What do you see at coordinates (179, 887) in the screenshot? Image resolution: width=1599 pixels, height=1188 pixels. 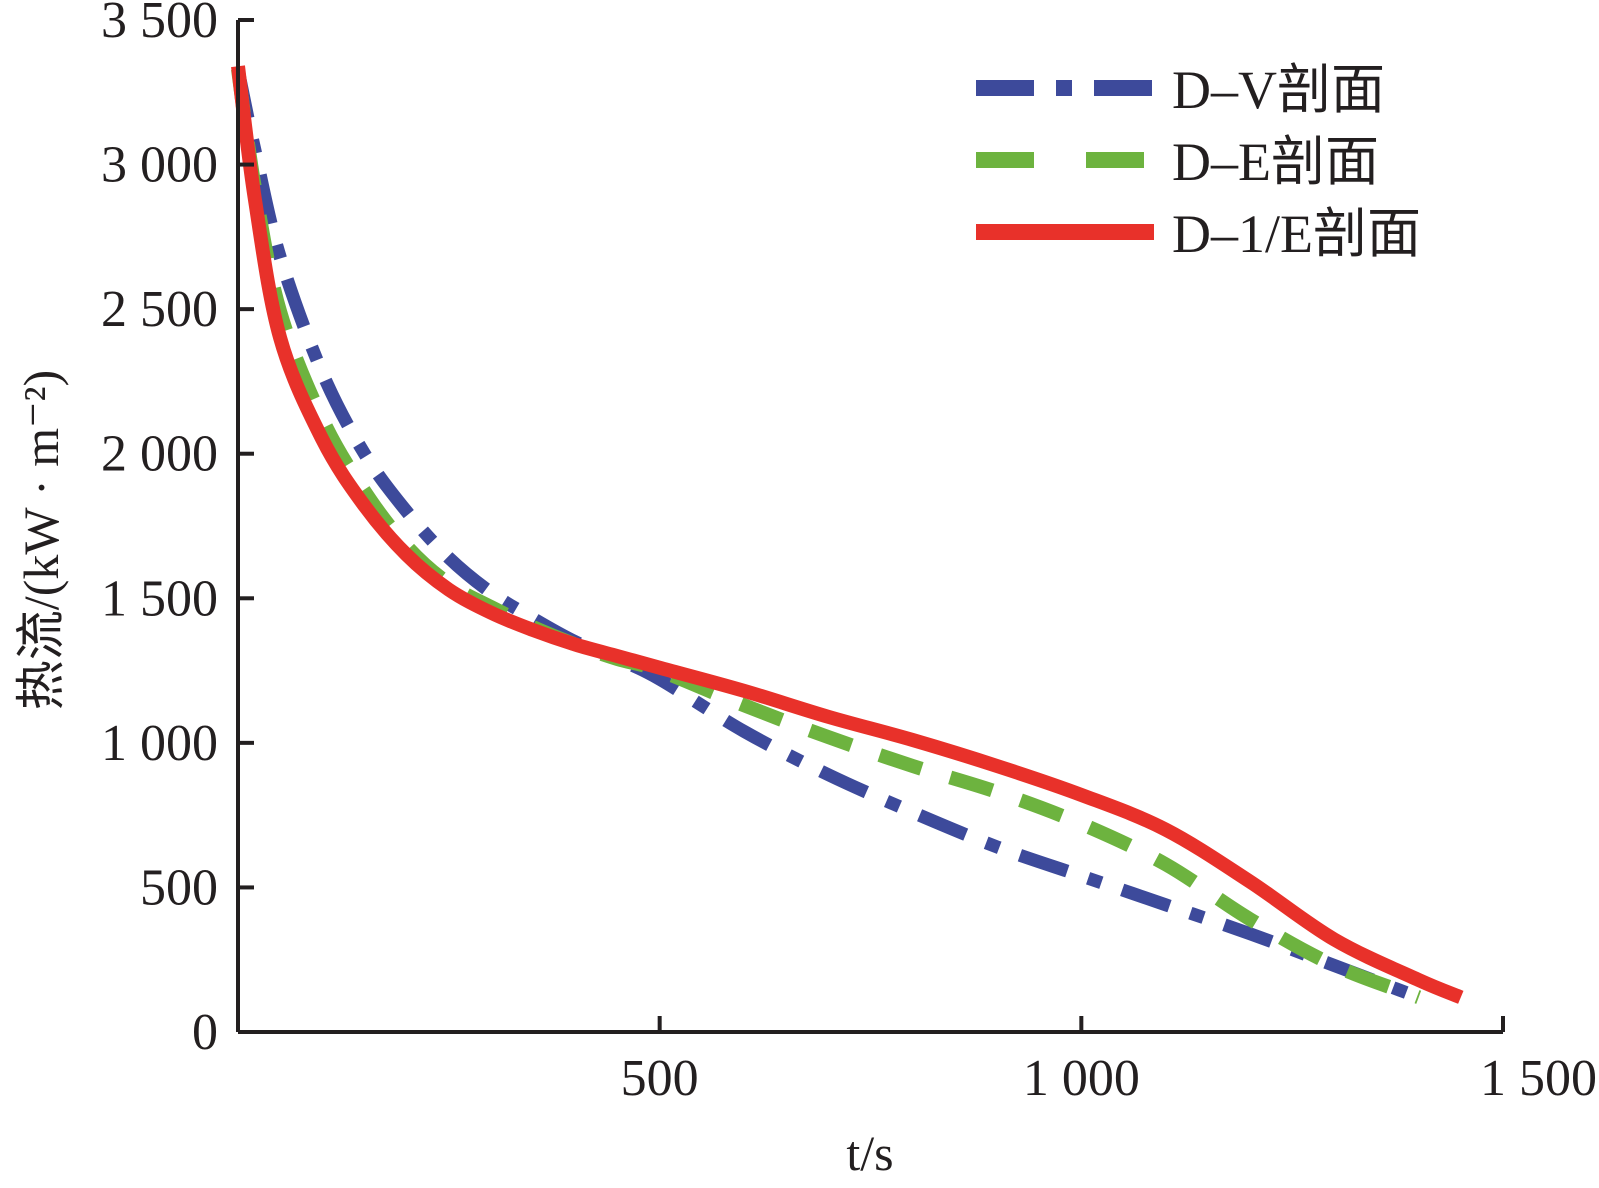 I see `y-tick-label: 500` at bounding box center [179, 887].